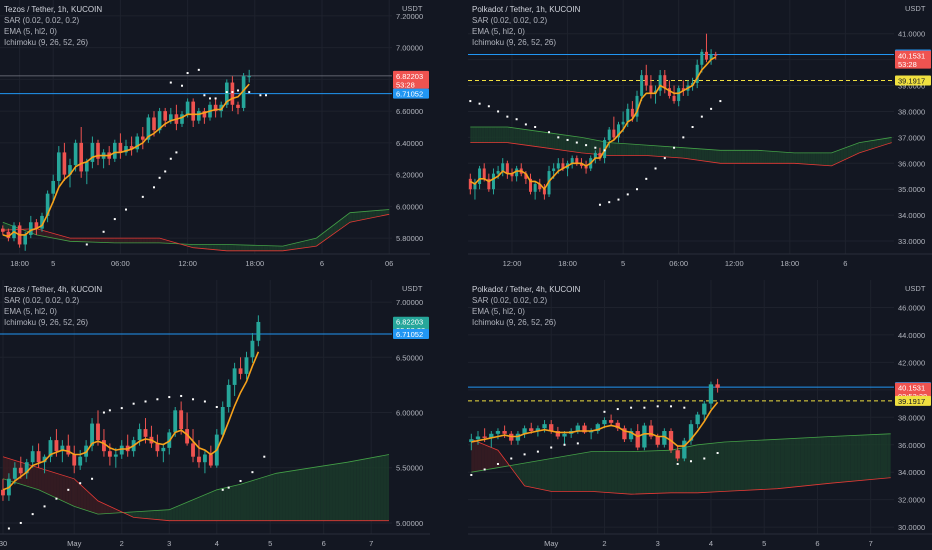  I want to click on horizontal-divider, so click(466, 275).